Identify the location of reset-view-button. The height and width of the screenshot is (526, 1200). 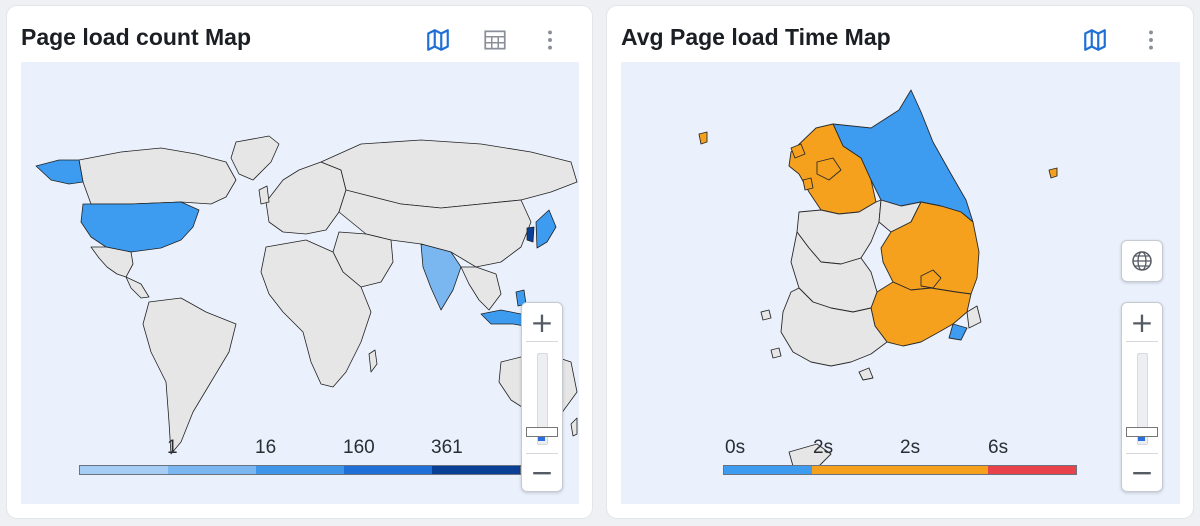
(1142, 261).